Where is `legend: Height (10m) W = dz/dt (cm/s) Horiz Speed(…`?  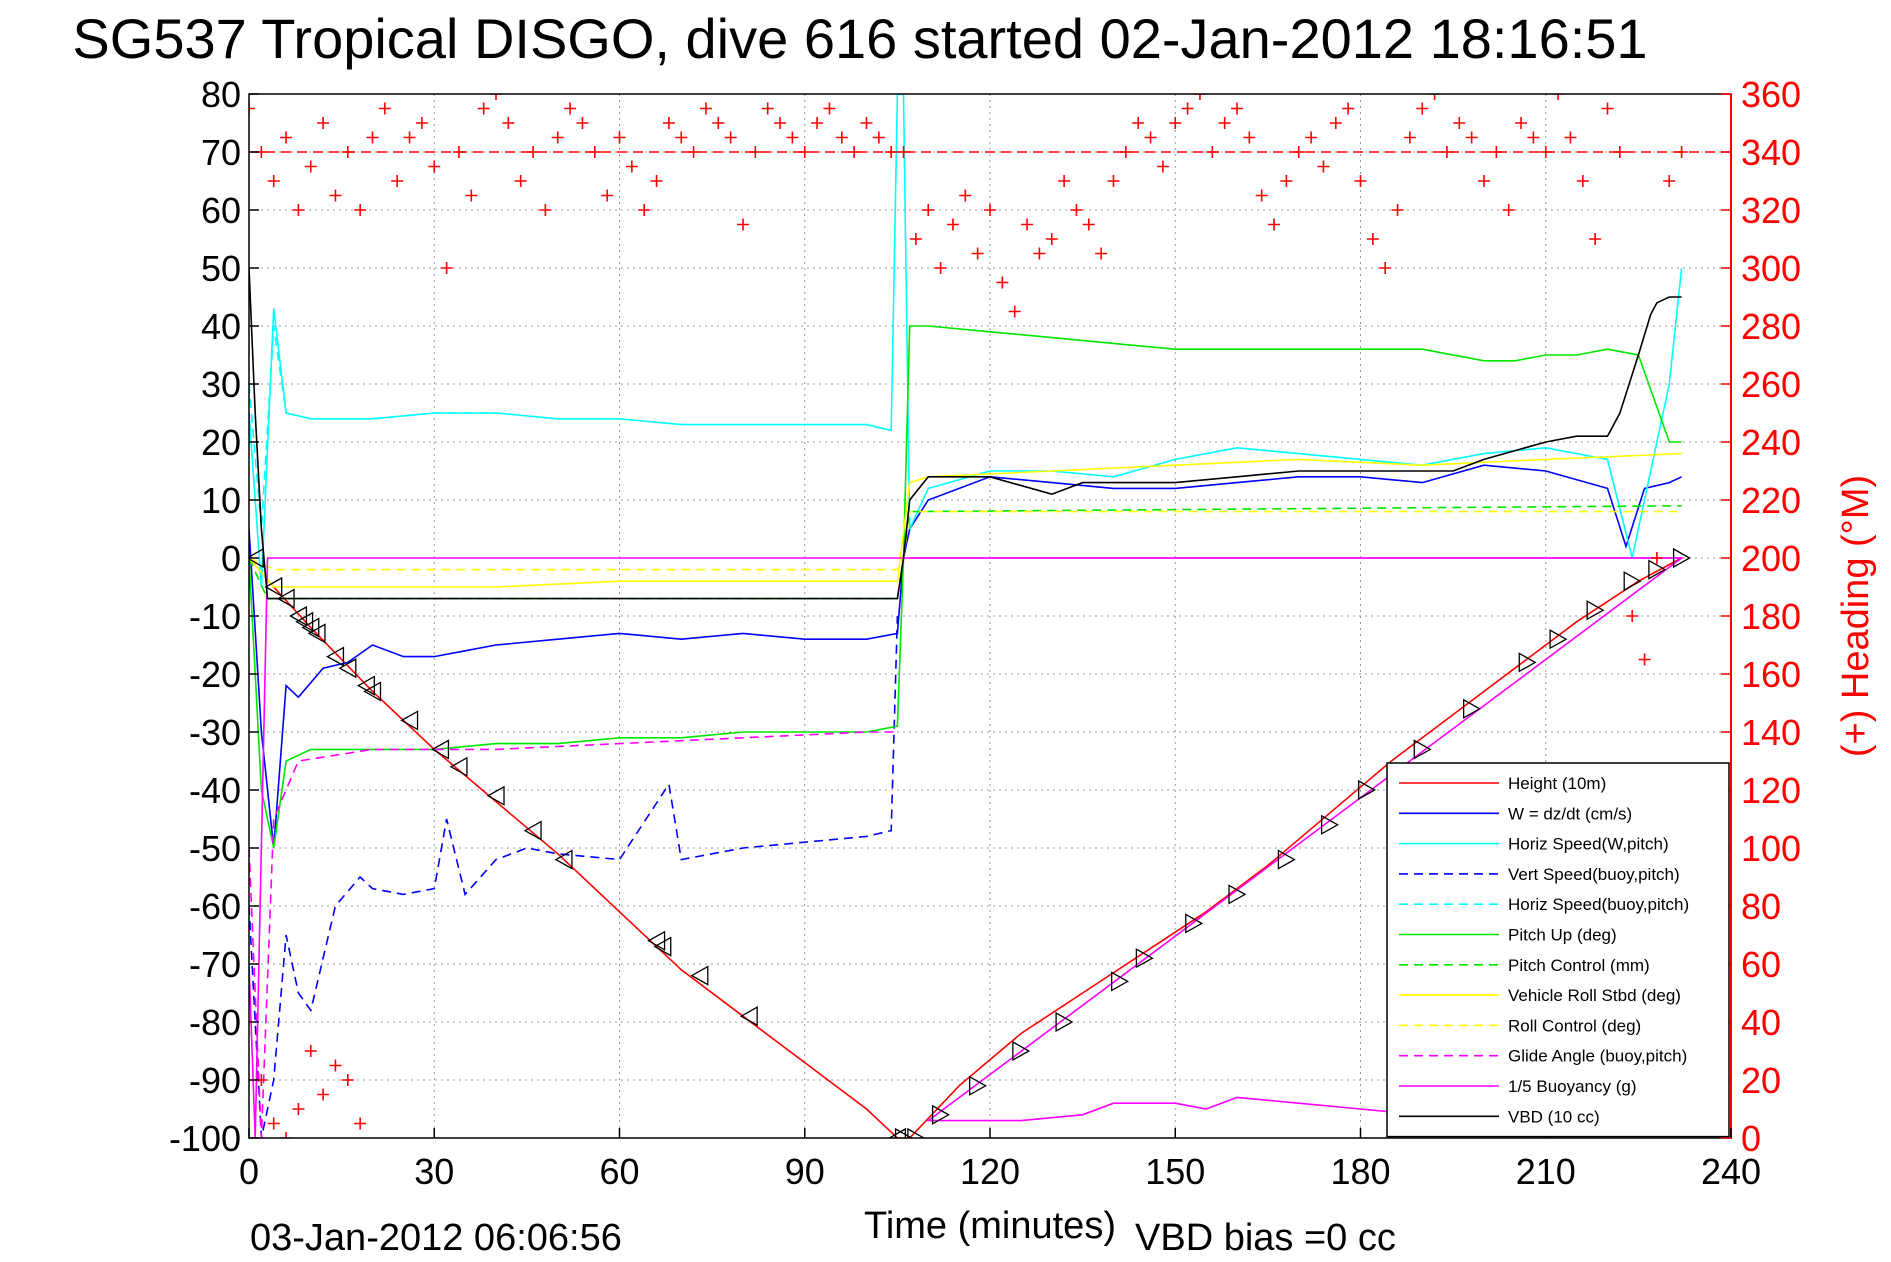 legend: Height (10m) W = dz/dt (cm/s) Horiz Speed(… is located at coordinates (1558, 950).